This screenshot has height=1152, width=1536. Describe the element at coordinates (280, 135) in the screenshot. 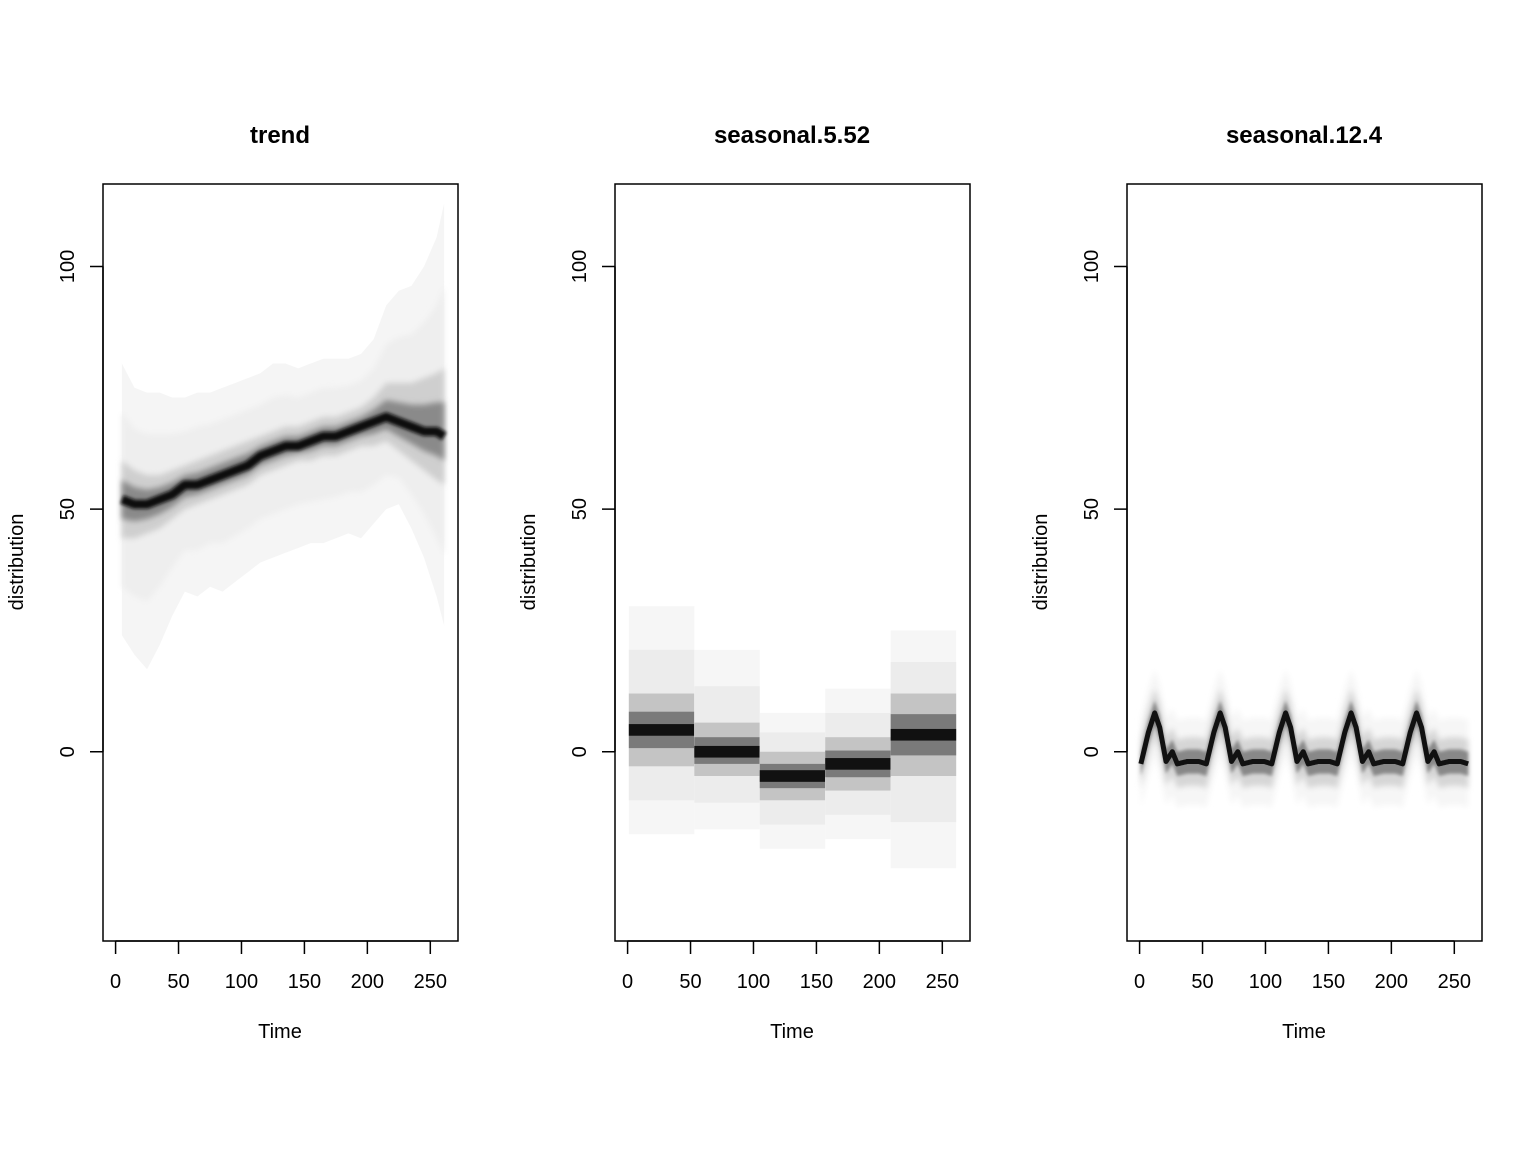

I see `trend-title: trend` at that location.